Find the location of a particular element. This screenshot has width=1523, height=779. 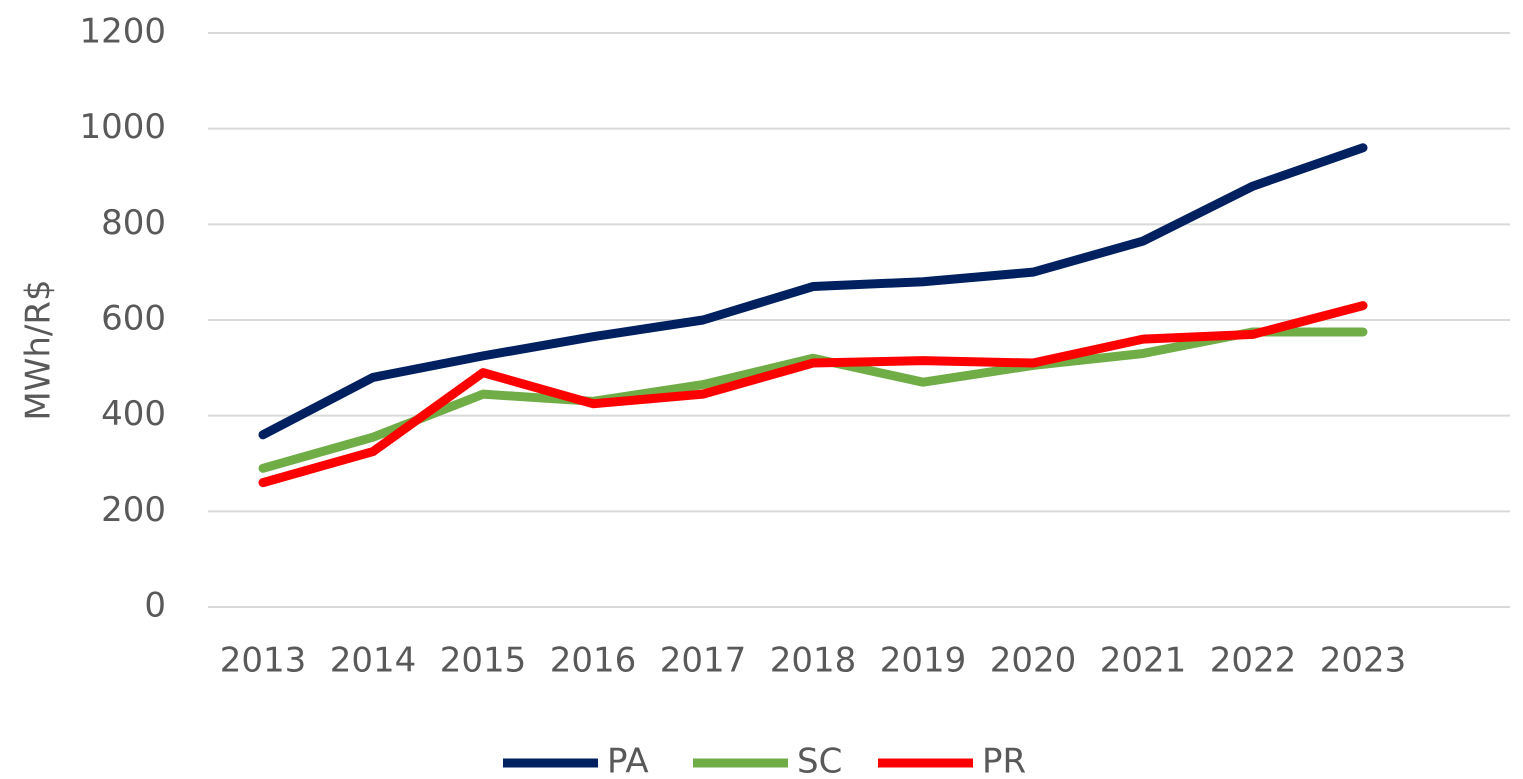

y-tick-label: 1200 is located at coordinates (122, 32).